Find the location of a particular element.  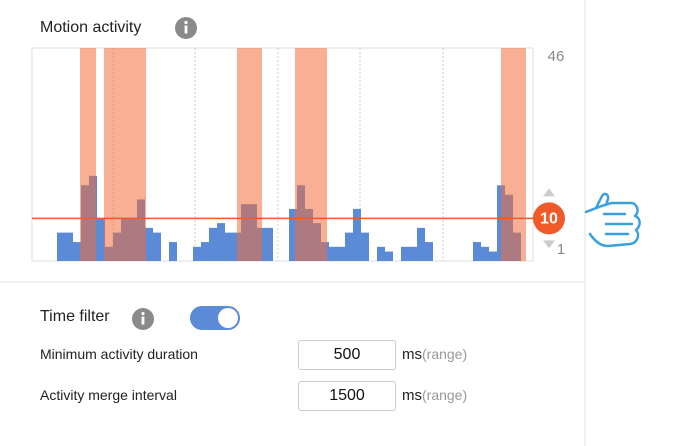

down-arrow is located at coordinates (549, 244).